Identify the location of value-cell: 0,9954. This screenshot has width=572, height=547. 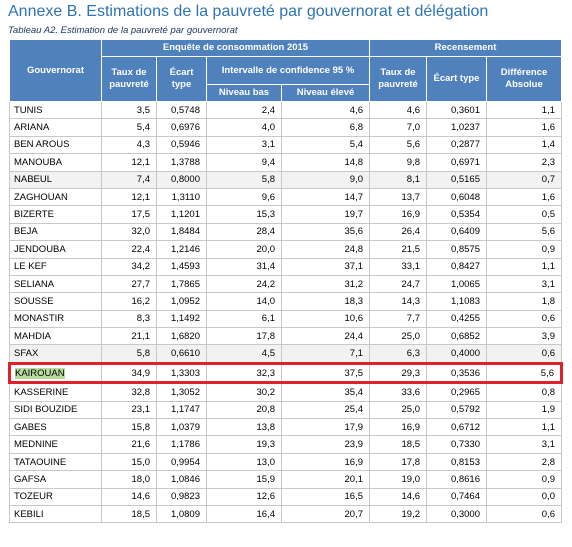
(181, 462).